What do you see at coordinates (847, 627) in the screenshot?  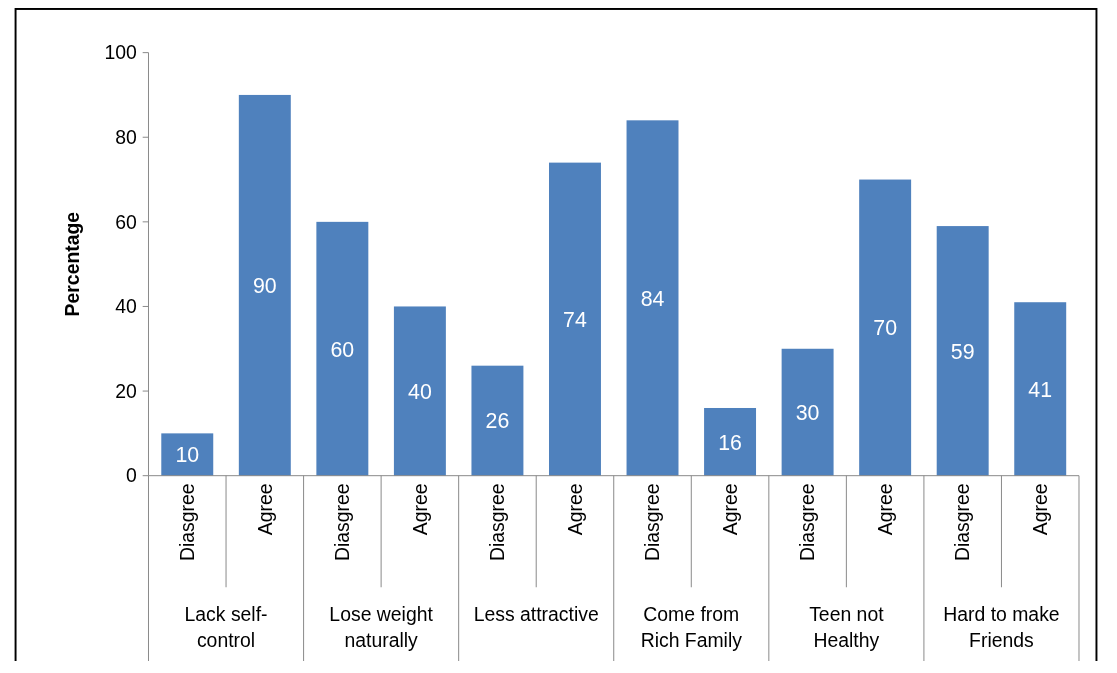 I see `text: Teen not Healthy` at bounding box center [847, 627].